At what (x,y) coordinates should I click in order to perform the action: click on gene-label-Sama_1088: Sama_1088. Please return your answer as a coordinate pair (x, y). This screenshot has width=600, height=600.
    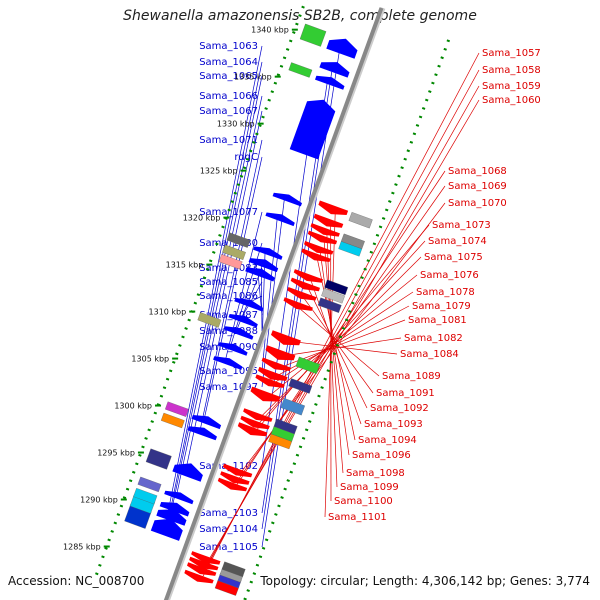
    Looking at the image, I should click on (228, 331).